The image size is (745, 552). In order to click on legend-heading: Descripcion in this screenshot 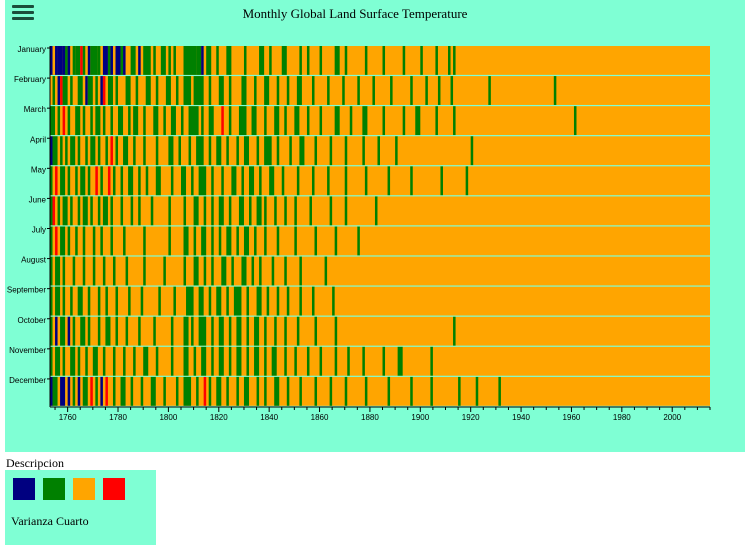, I will do `click(35, 463)`.